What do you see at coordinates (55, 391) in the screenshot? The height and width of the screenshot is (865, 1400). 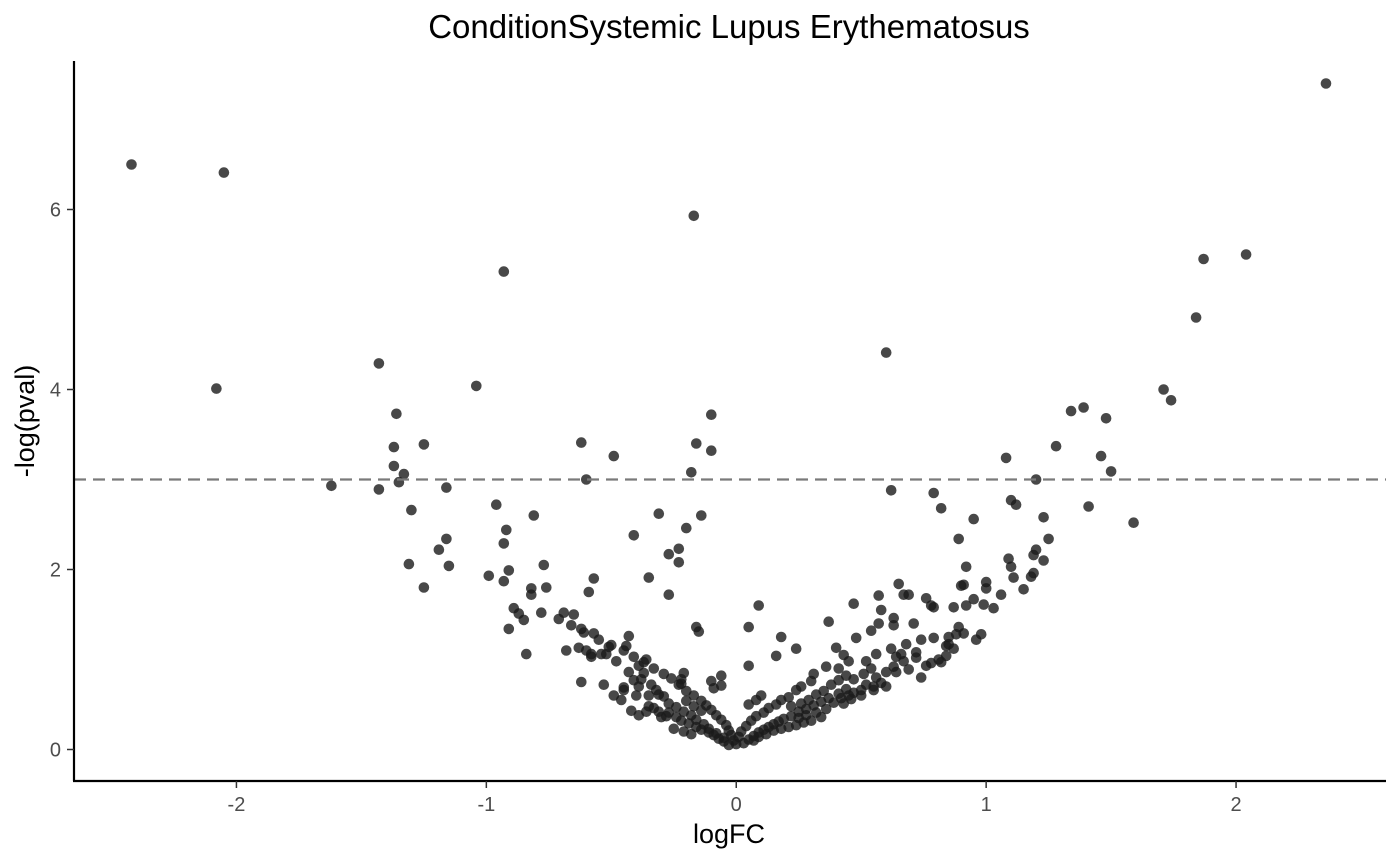 I see `y-tick-label: 4` at bounding box center [55, 391].